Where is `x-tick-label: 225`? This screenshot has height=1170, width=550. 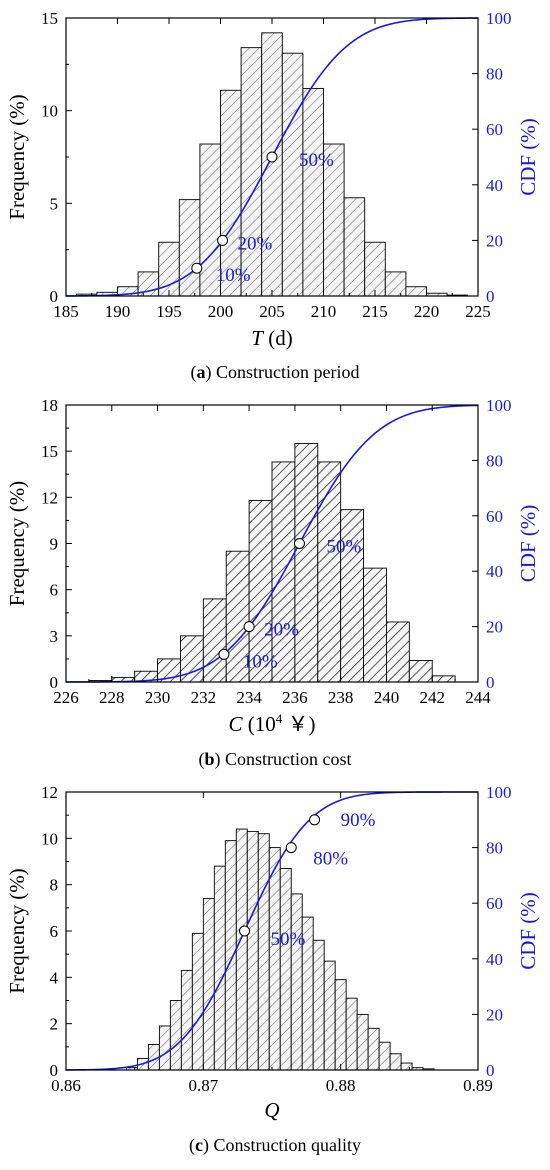 x-tick-label: 225 is located at coordinates (478, 311).